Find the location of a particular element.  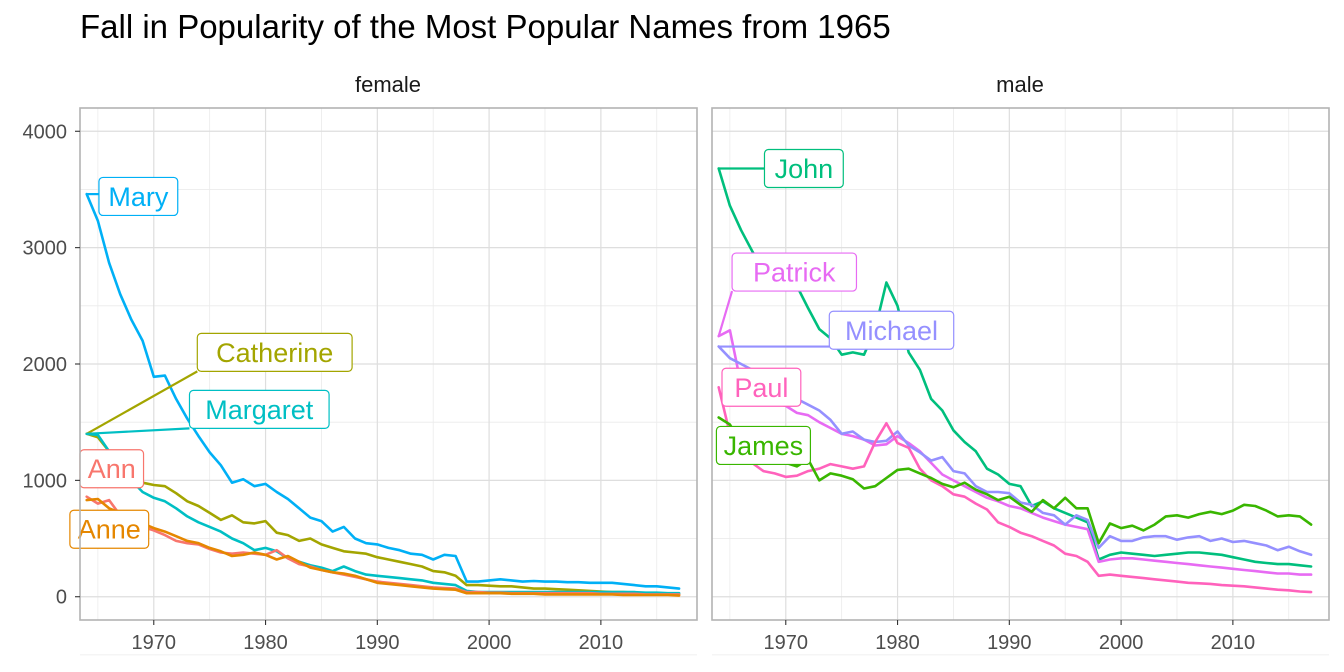

series-label-patrick: Patrick is located at coordinates (794, 273).